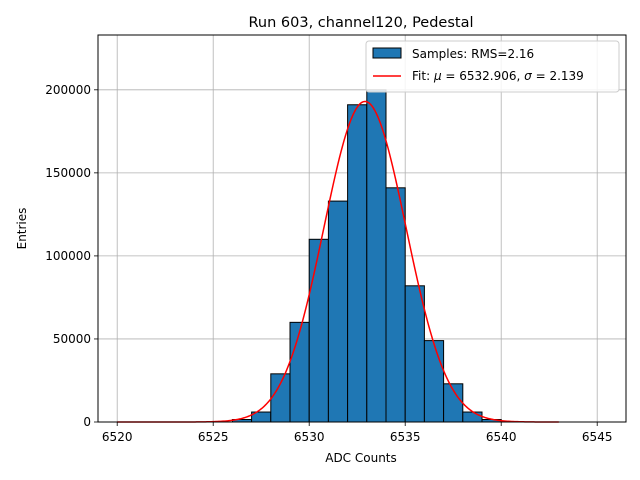 This screenshot has width=640, height=480. Describe the element at coordinates (423, 76) in the screenshot. I see `legend-fit-prefix: Fit:` at that location.